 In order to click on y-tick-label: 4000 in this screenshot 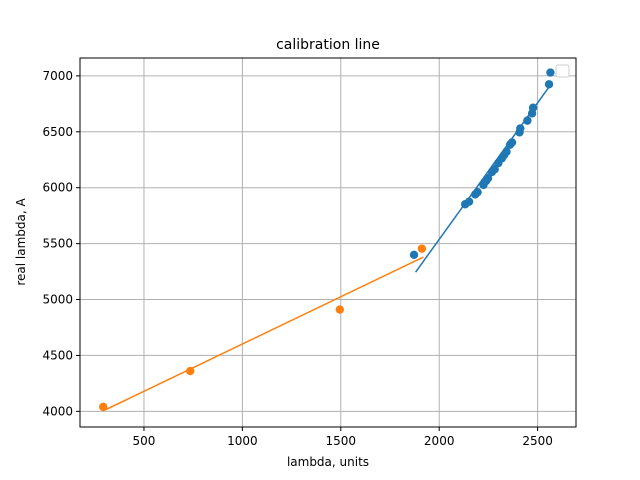, I will do `click(57, 411)`.